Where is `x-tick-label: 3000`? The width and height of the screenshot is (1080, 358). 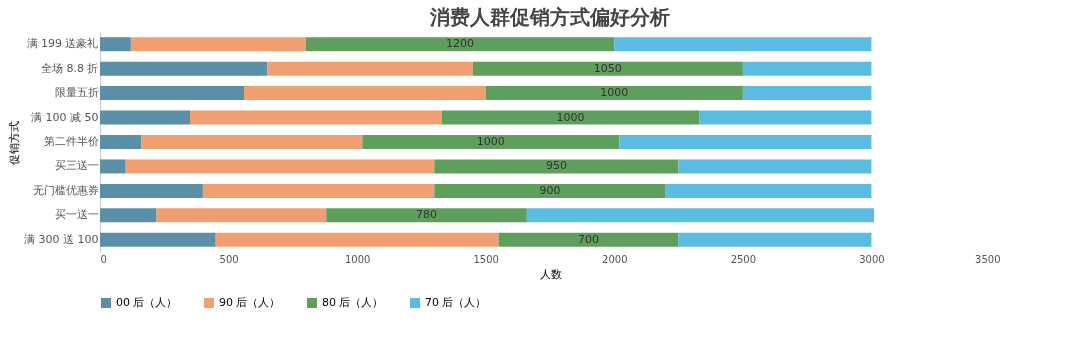 x-tick-label: 3000 is located at coordinates (872, 259).